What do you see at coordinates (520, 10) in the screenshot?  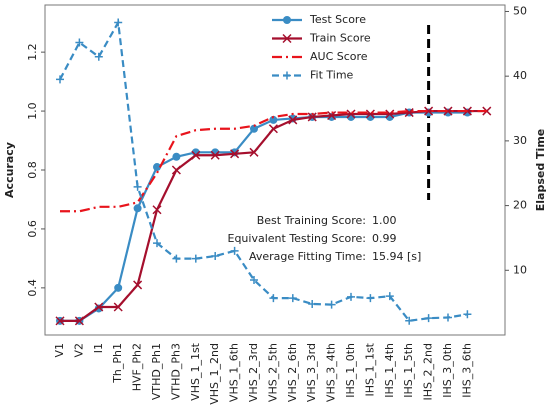 I see `y2-tick-label: 50` at bounding box center [520, 10].